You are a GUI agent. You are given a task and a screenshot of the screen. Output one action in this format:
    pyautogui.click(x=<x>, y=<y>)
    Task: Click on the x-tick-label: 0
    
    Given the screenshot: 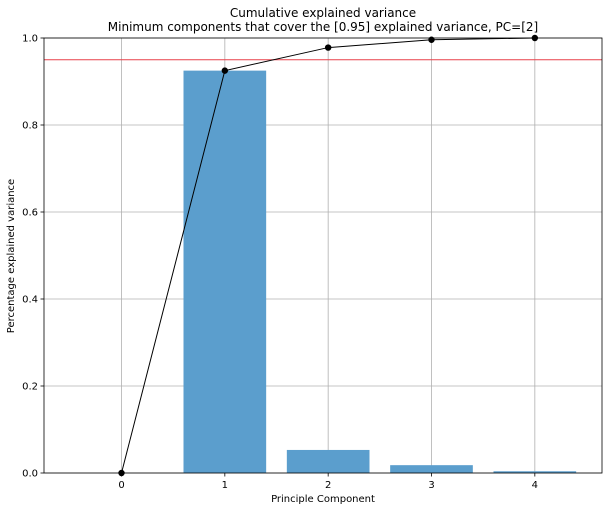 What is the action you would take?
    pyautogui.click(x=121, y=485)
    